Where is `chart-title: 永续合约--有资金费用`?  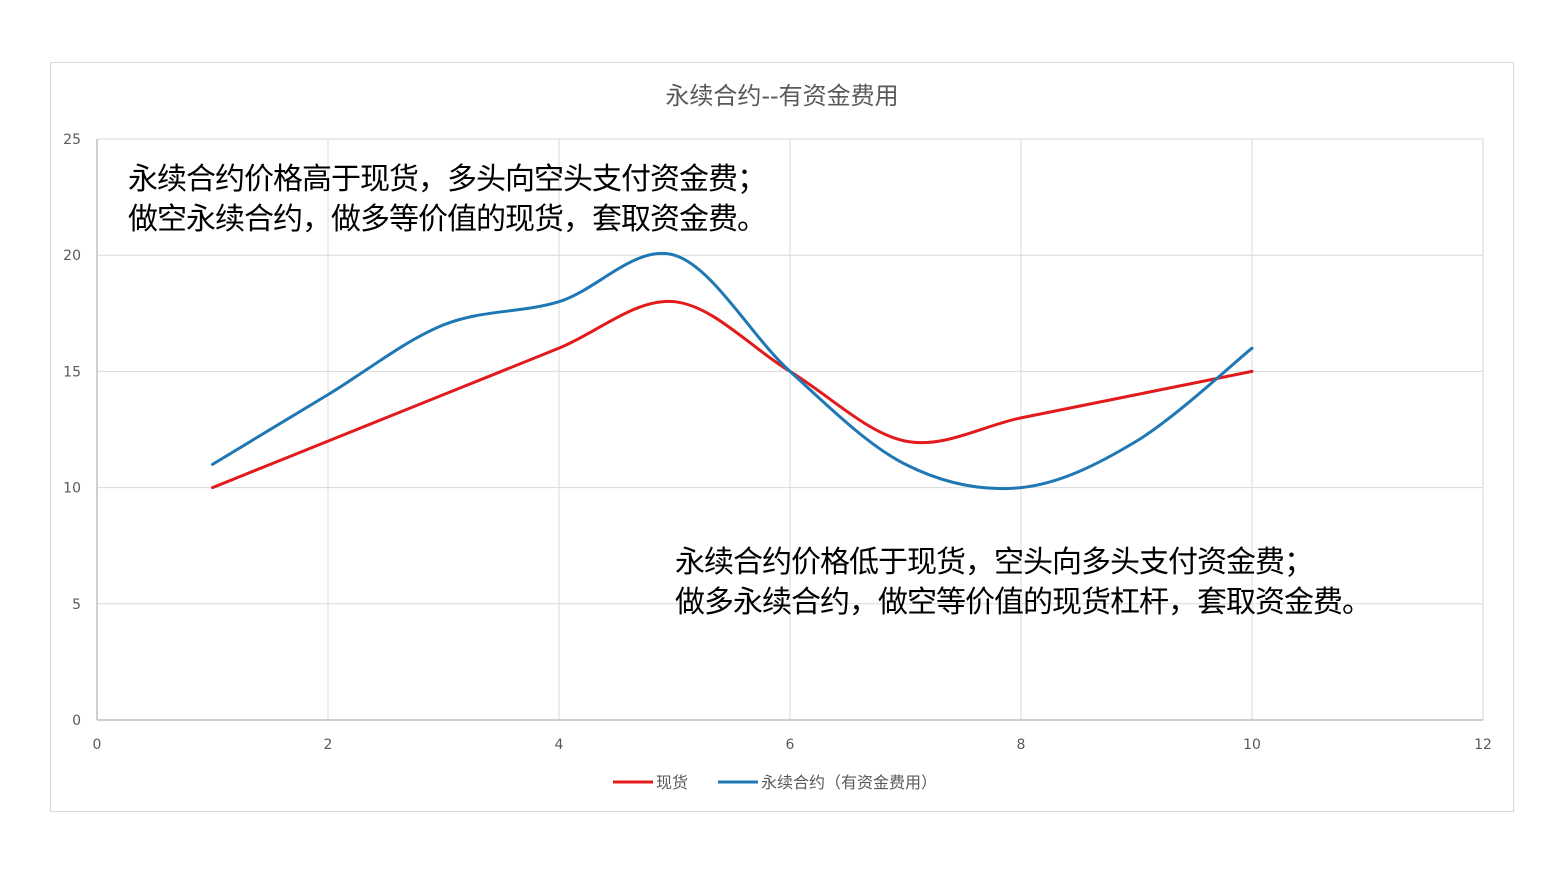 chart-title: 永续合约--有资金费用 is located at coordinates (781, 96).